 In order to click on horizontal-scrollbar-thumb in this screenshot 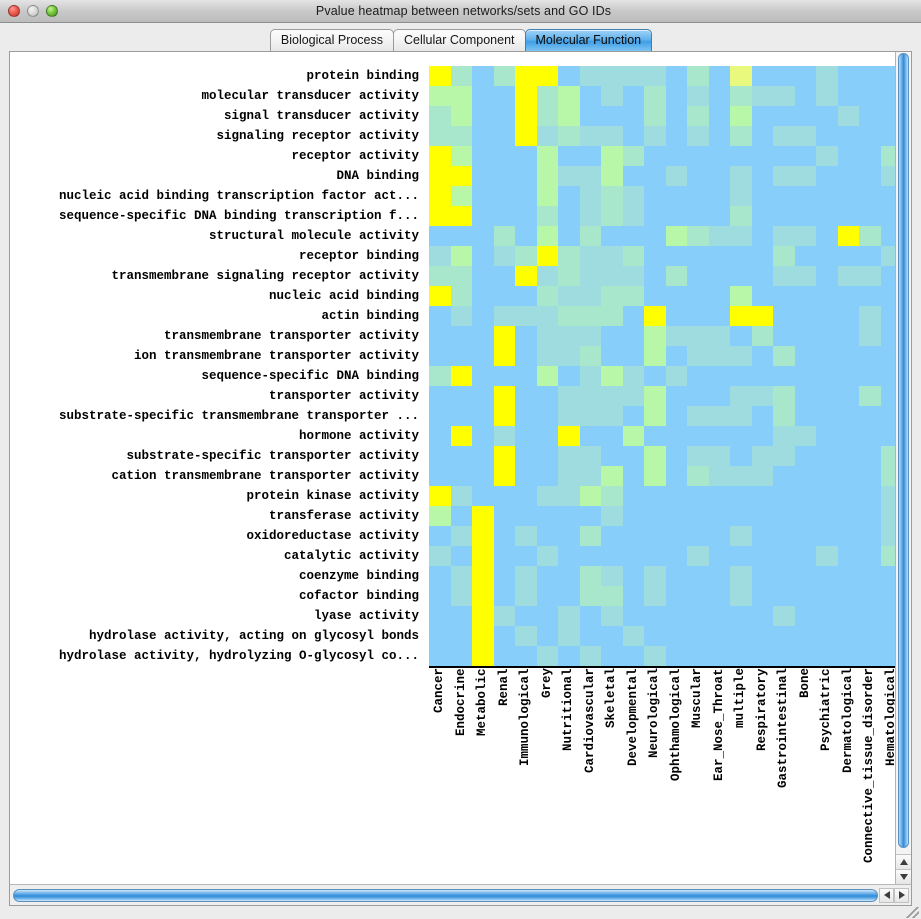, I will do `click(445, 895)`.